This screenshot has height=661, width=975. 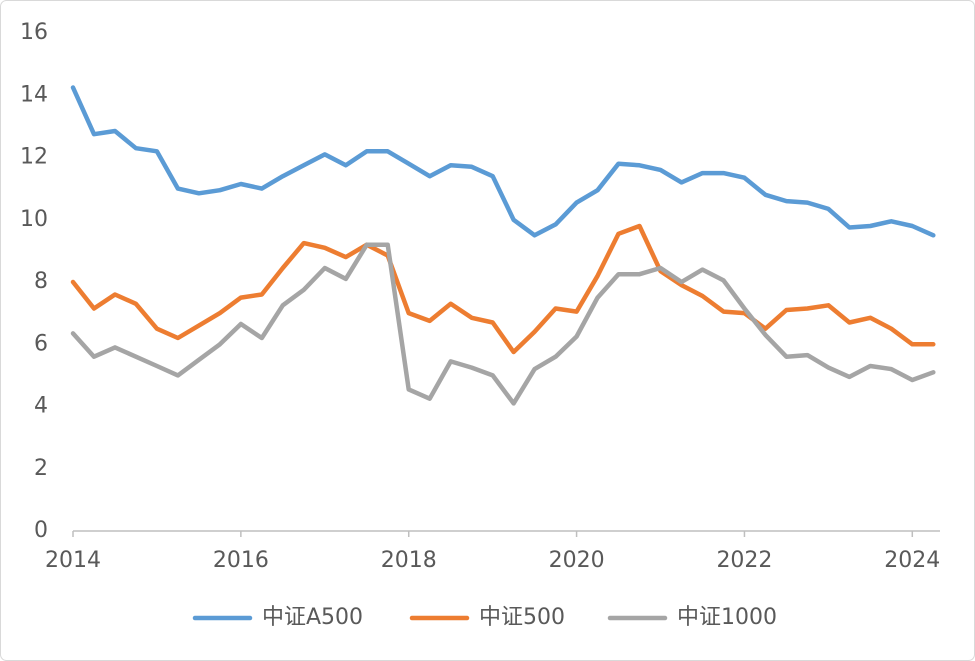 I want to click on x-tick-label: 2024, so click(x=912, y=560).